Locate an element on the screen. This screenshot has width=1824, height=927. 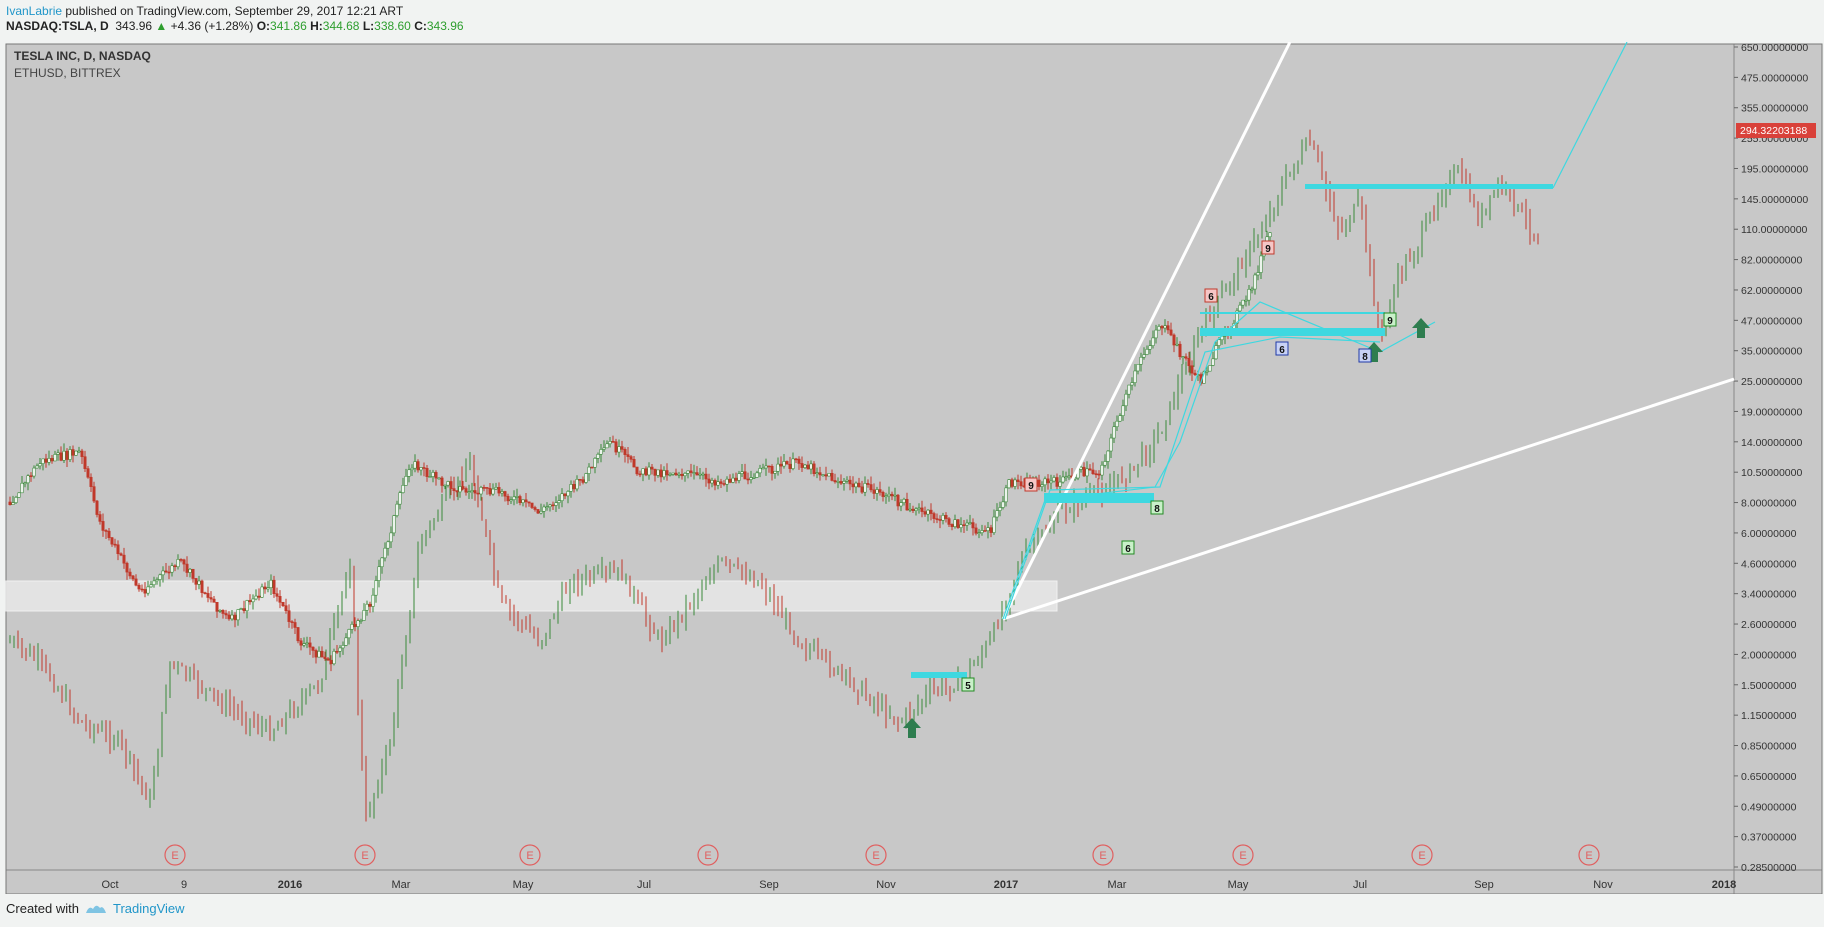
cyan-zone-feb is located at coordinates (1099, 498).